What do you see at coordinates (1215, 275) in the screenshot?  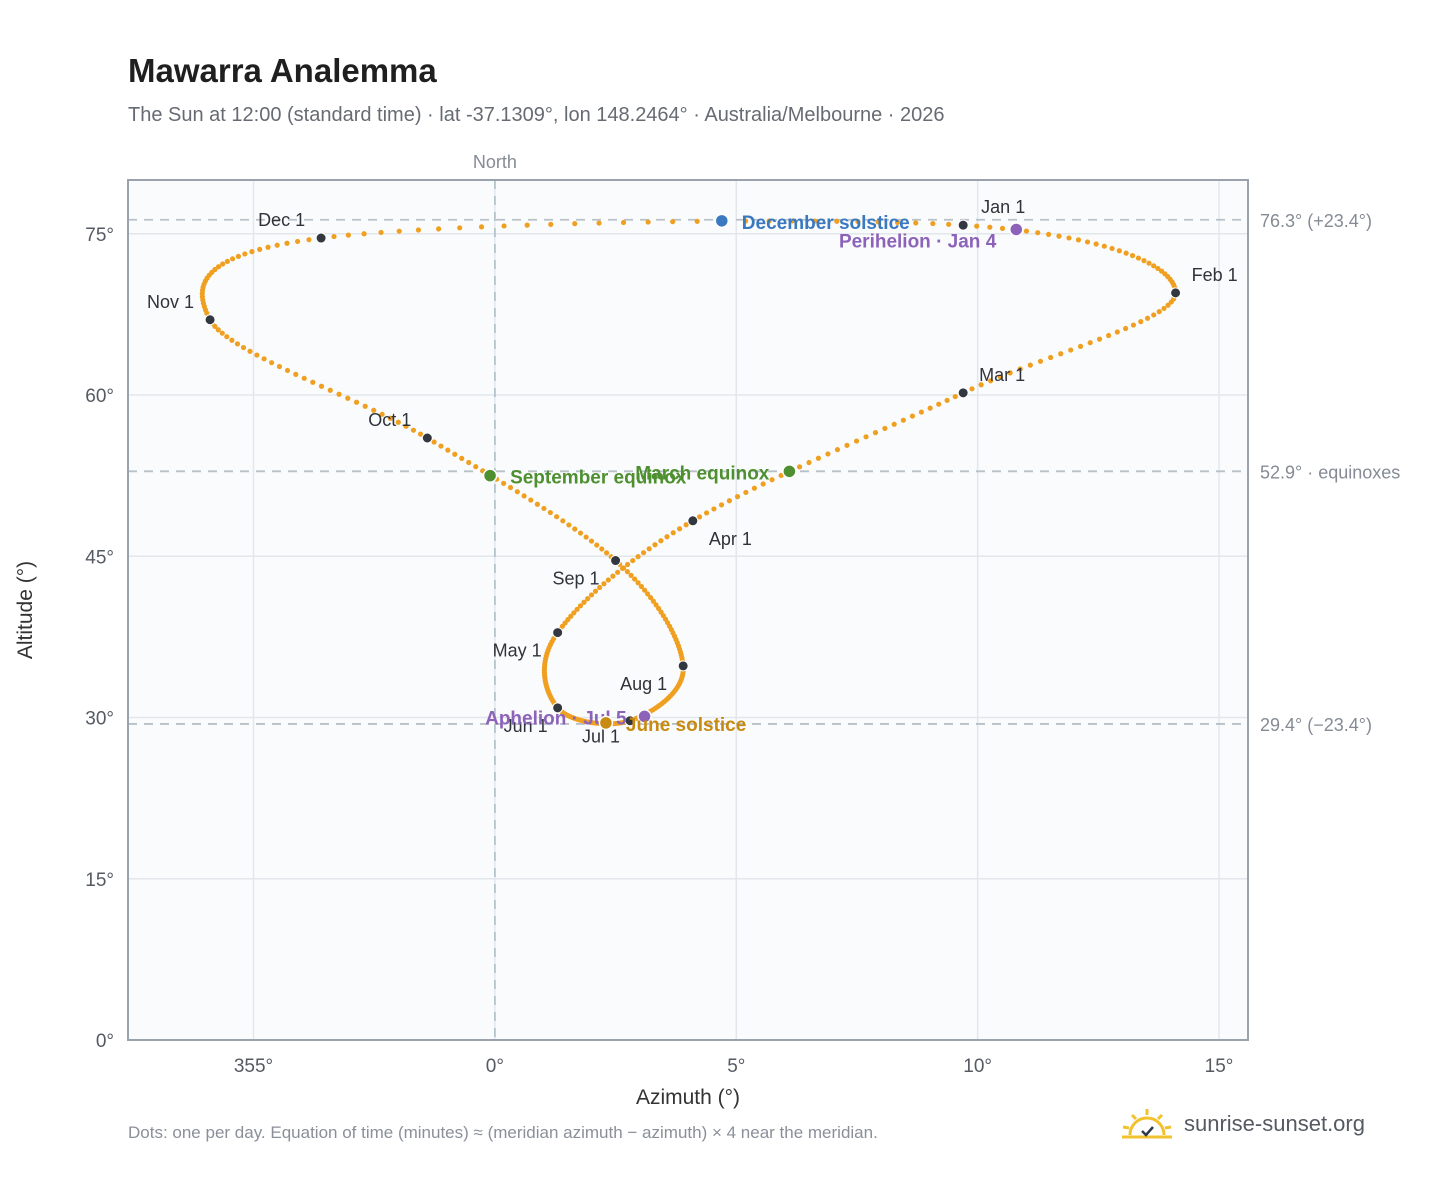 I see `month-label: Feb 1` at bounding box center [1215, 275].